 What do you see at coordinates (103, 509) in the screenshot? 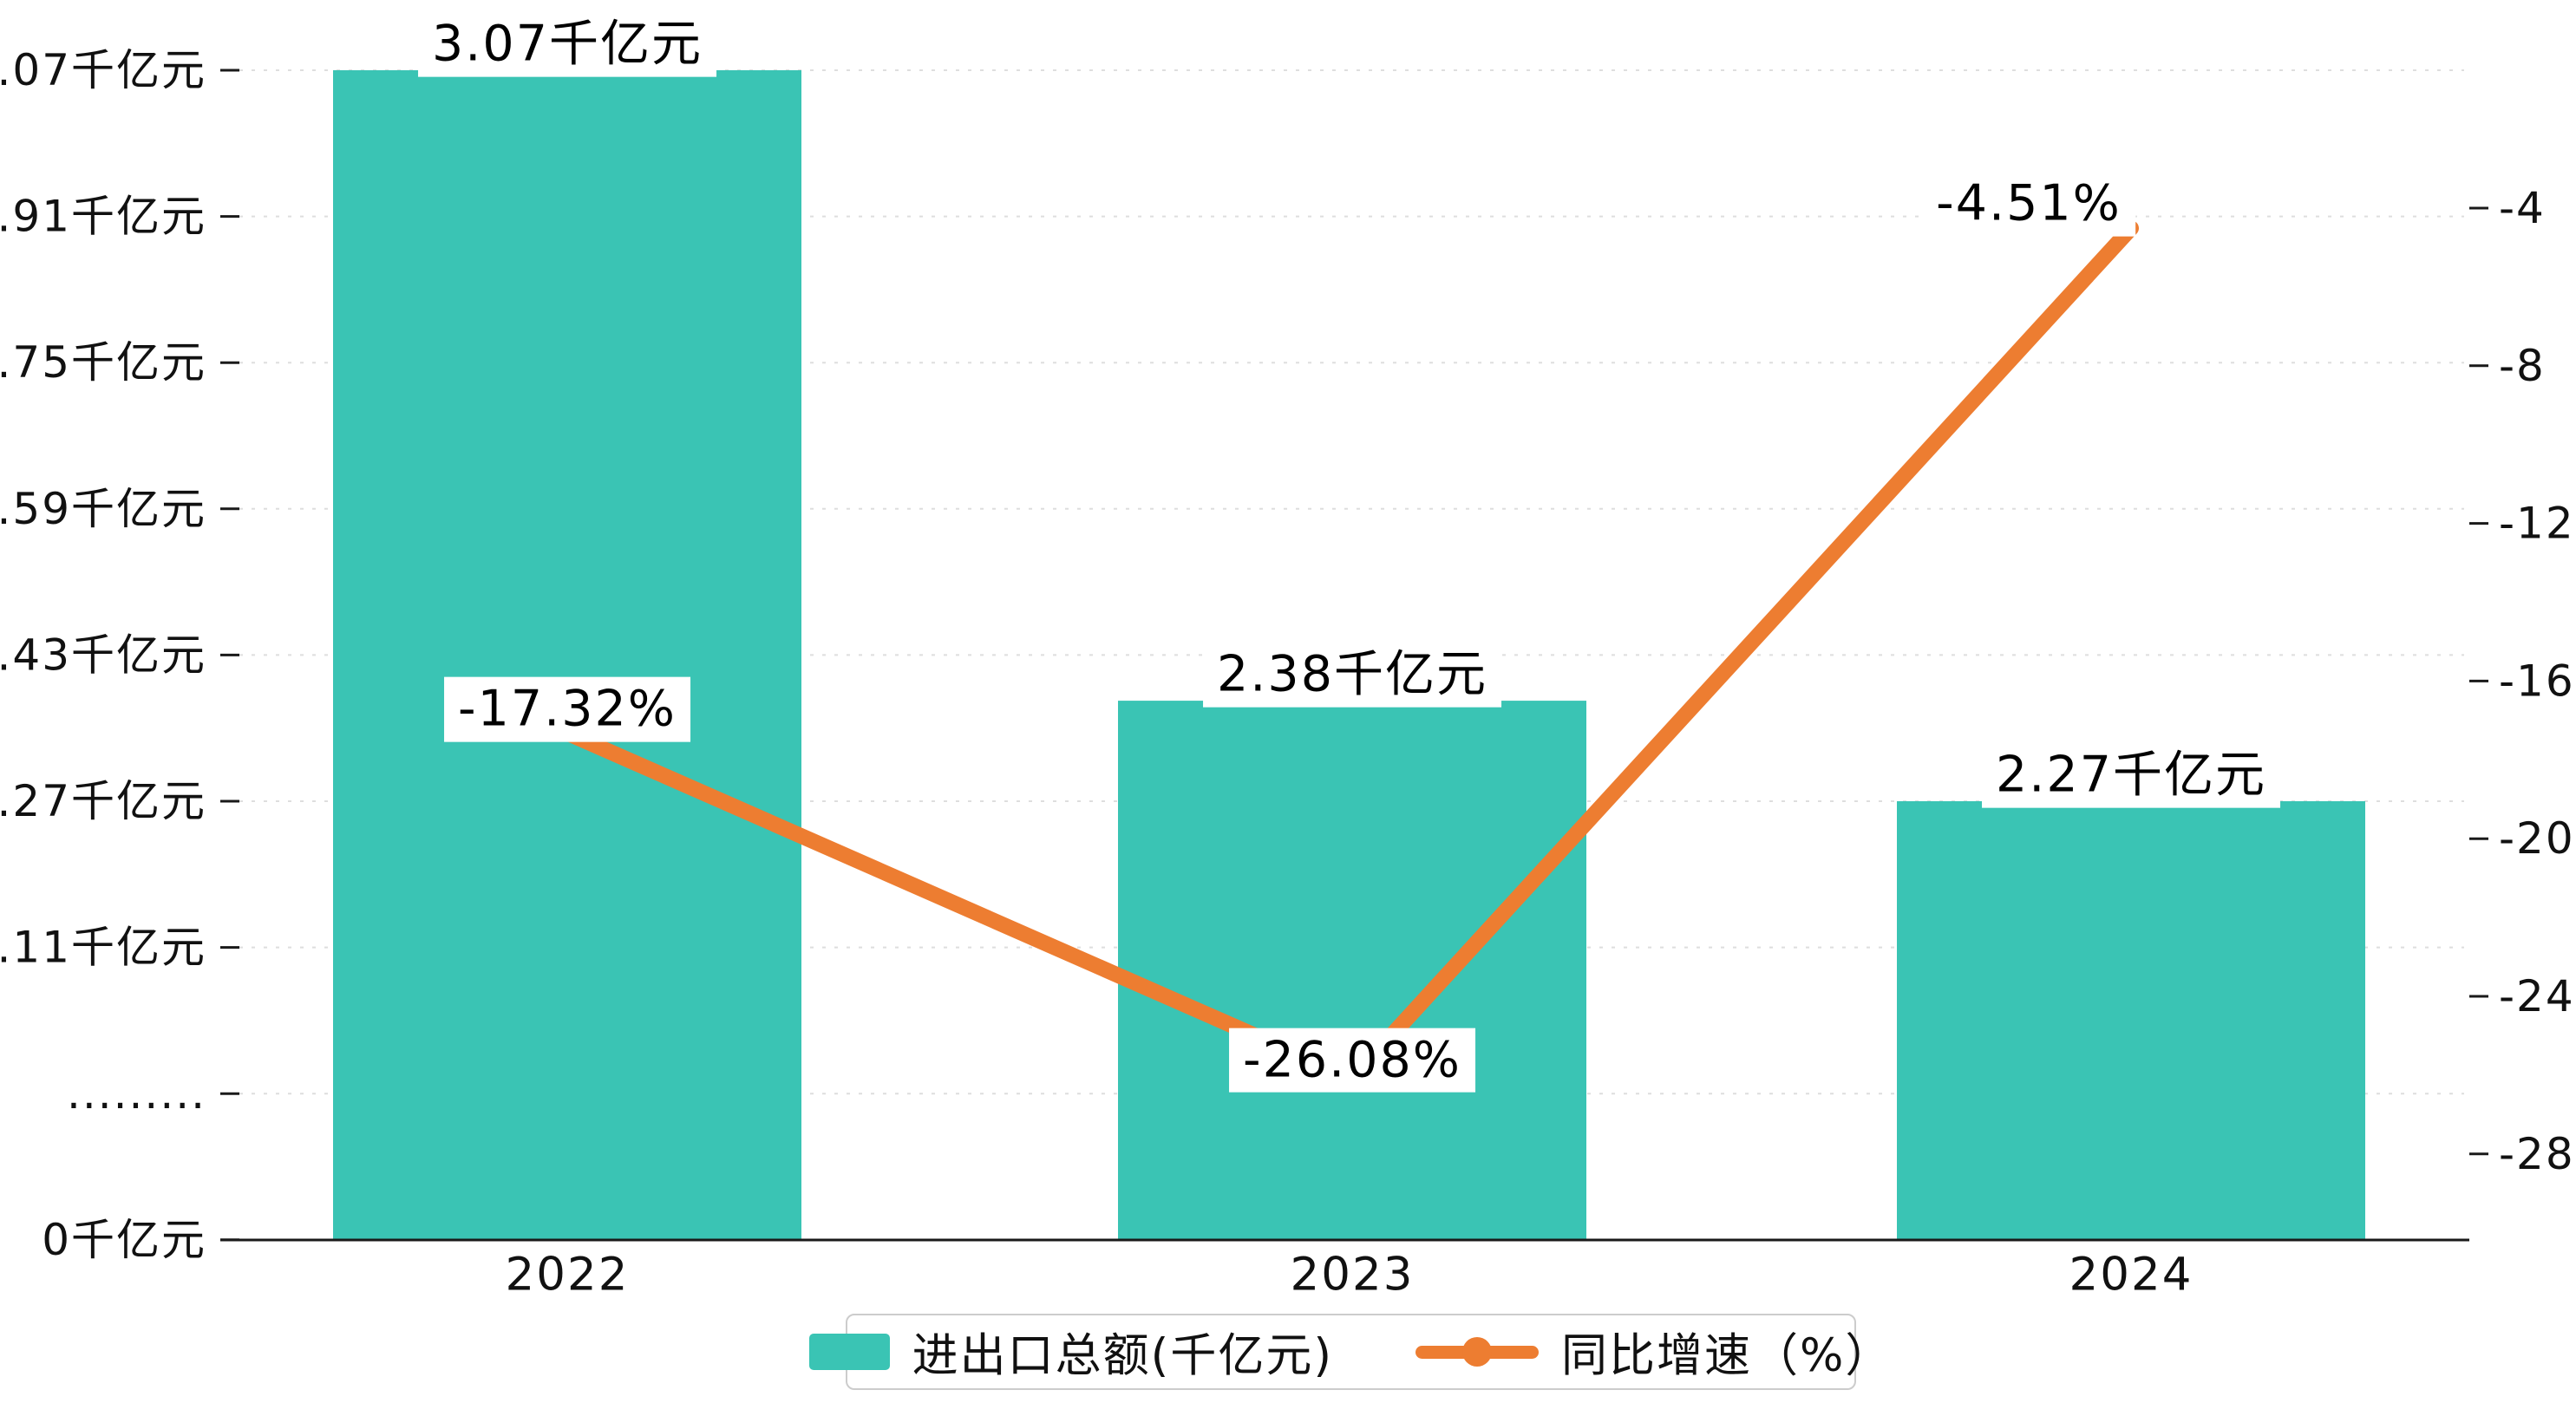
I see `left-axis-tick-label: 2.59千亿元` at bounding box center [103, 509].